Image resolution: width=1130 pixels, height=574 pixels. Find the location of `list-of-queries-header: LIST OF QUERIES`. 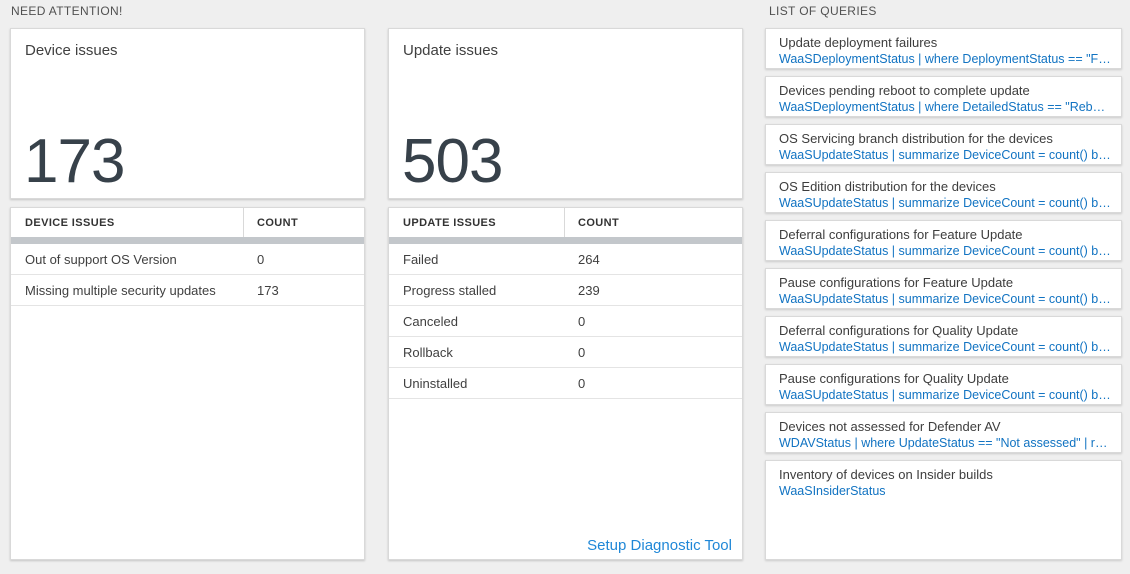

list-of-queries-header: LIST OF QUERIES is located at coordinates (823, 11).